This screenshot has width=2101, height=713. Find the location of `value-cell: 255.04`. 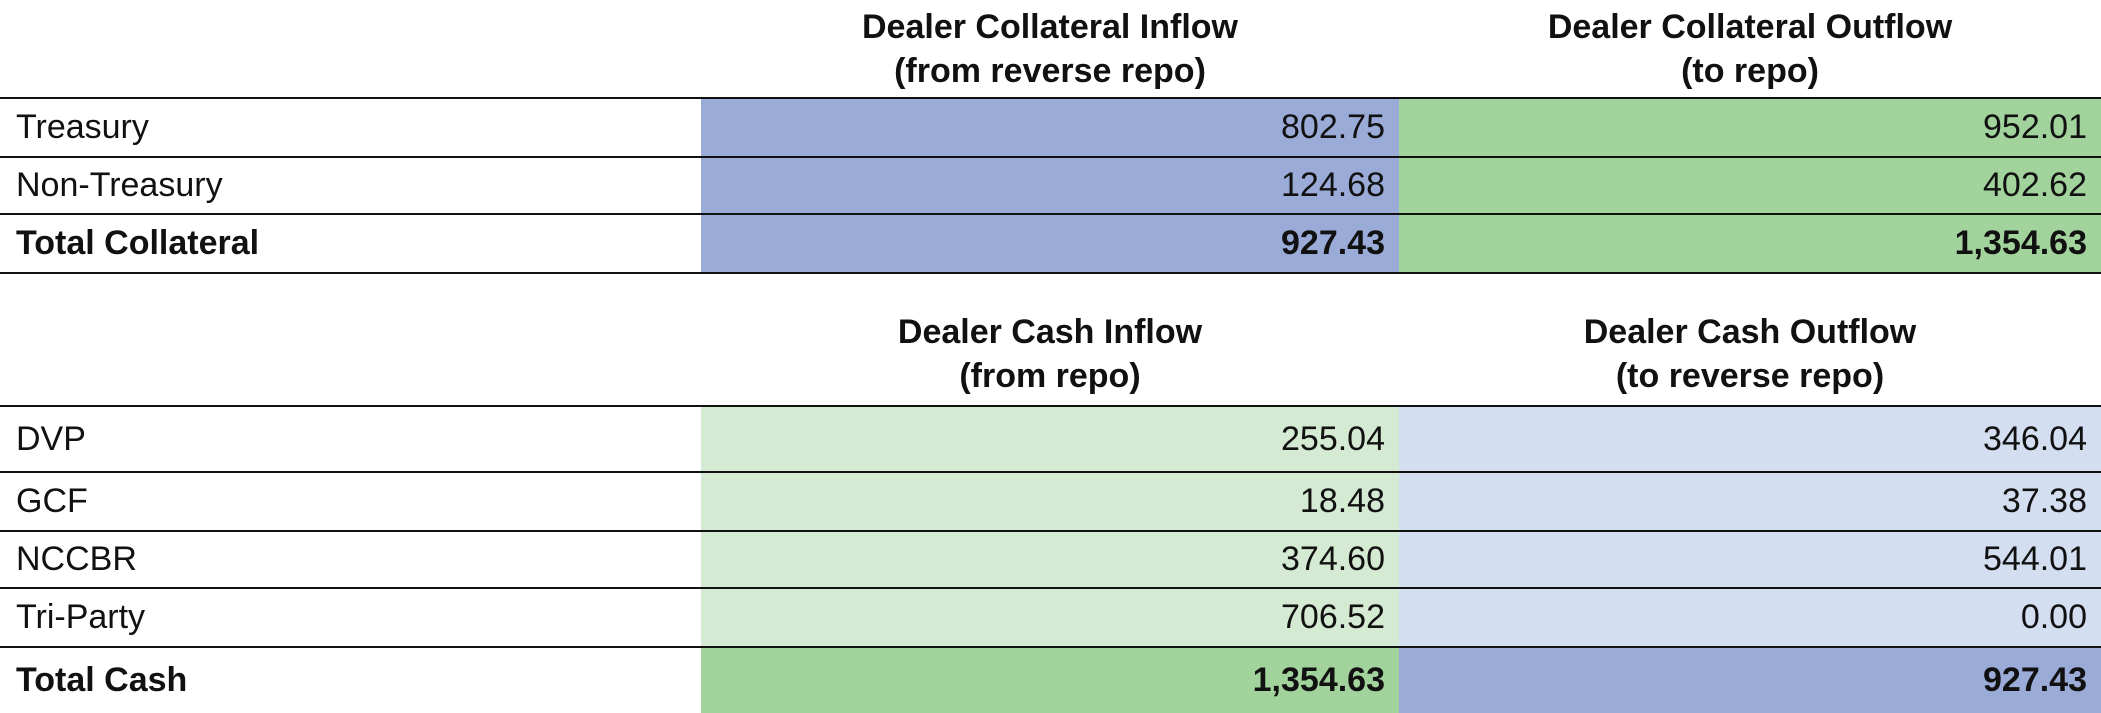

value-cell: 255.04 is located at coordinates (1050, 439).